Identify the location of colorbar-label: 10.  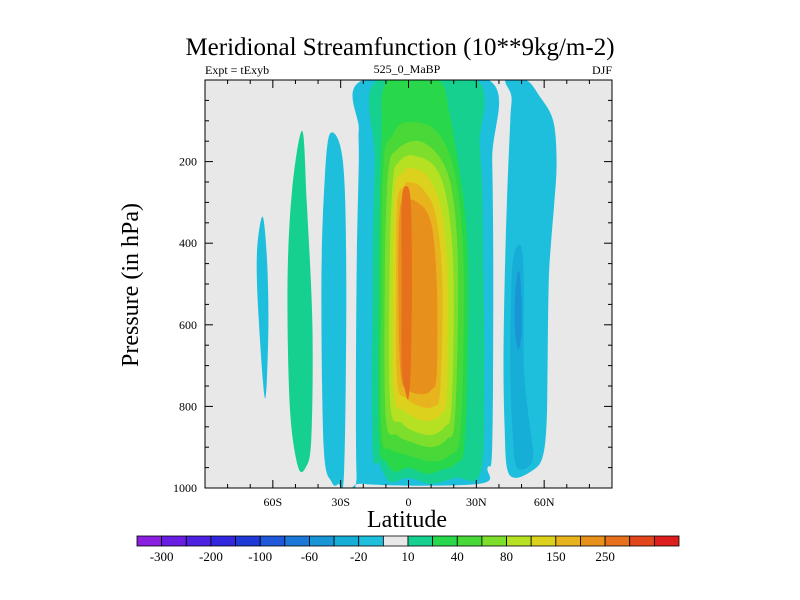
(408, 556).